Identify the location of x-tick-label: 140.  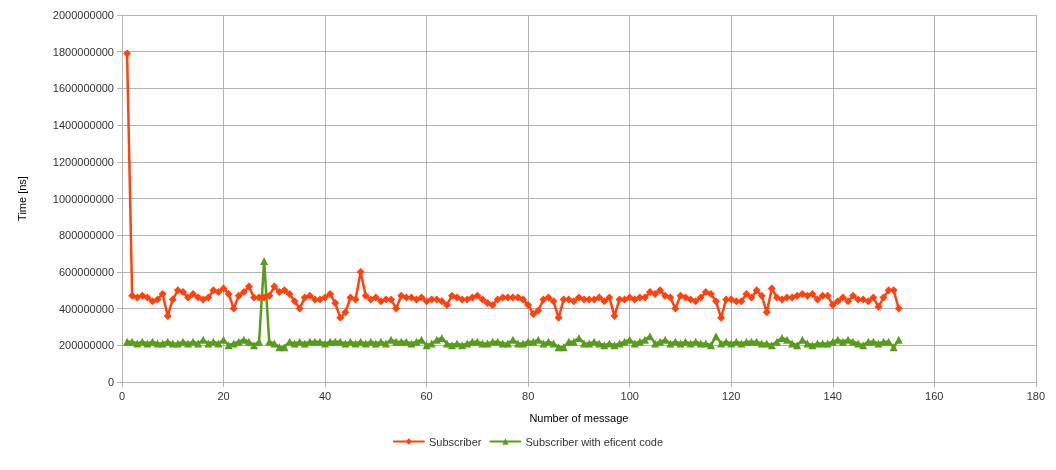
(832, 395).